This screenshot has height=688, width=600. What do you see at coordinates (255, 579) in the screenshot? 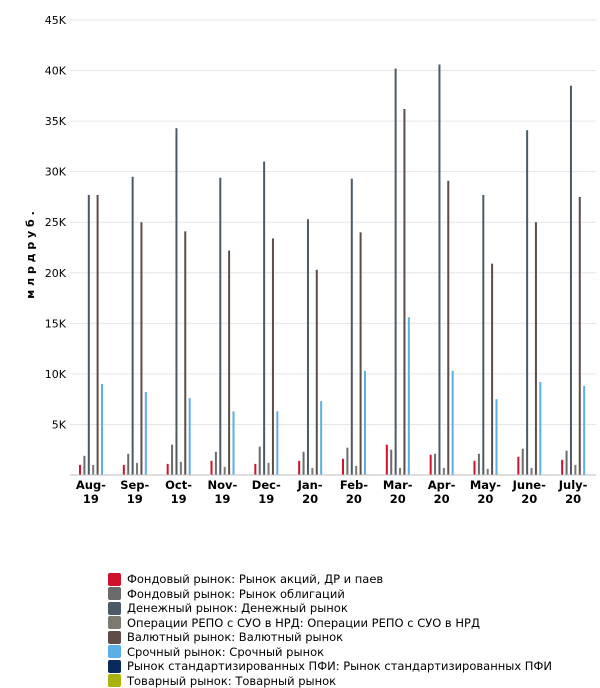
I see `legend-label: Фондовый рынок: Рынок акций, ДР и паев` at bounding box center [255, 579].